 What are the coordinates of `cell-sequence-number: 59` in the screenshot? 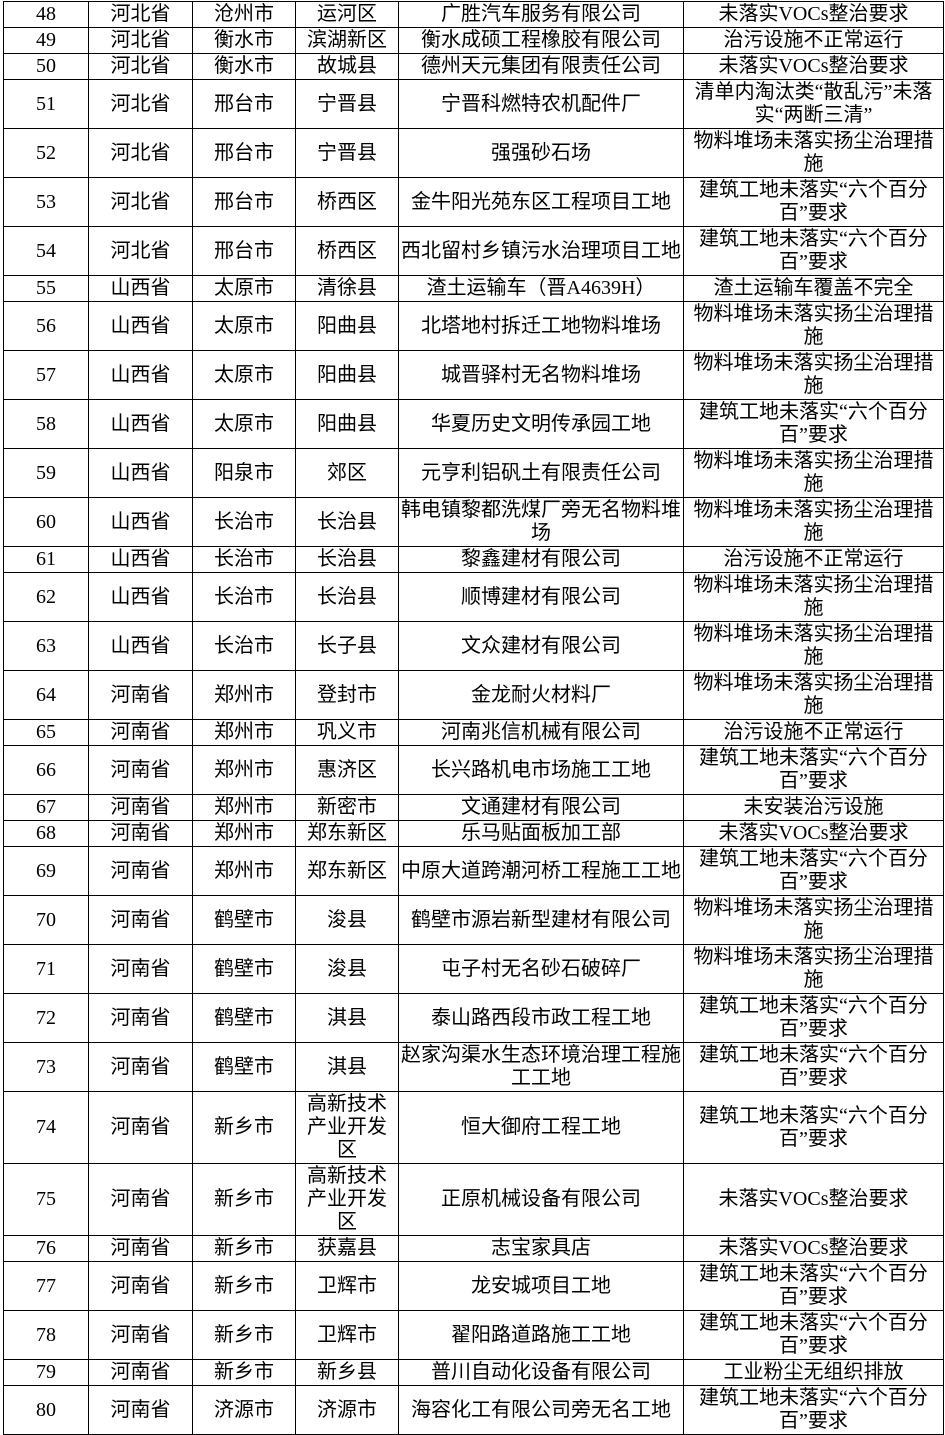 It's located at (46, 473).